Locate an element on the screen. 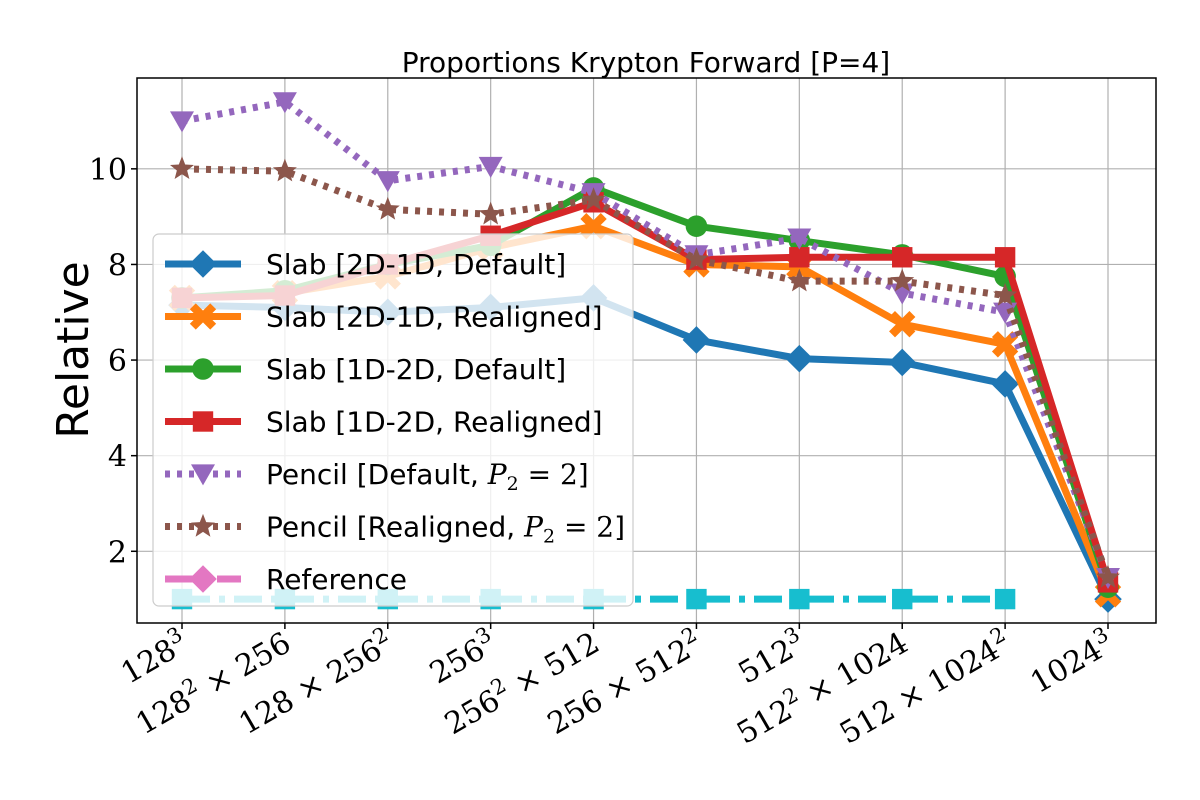 Image resolution: width=1200 pixels, height=800 pixels. legend-entry: Slab [1D-2D, Default] is located at coordinates (365, 369).